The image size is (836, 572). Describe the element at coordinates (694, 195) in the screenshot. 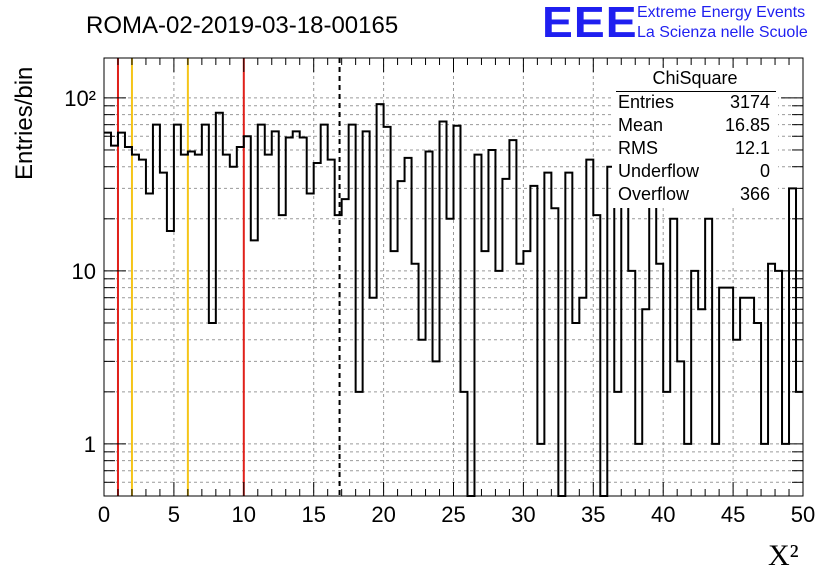

I see `stats-row-overflow: Overflow 366` at that location.